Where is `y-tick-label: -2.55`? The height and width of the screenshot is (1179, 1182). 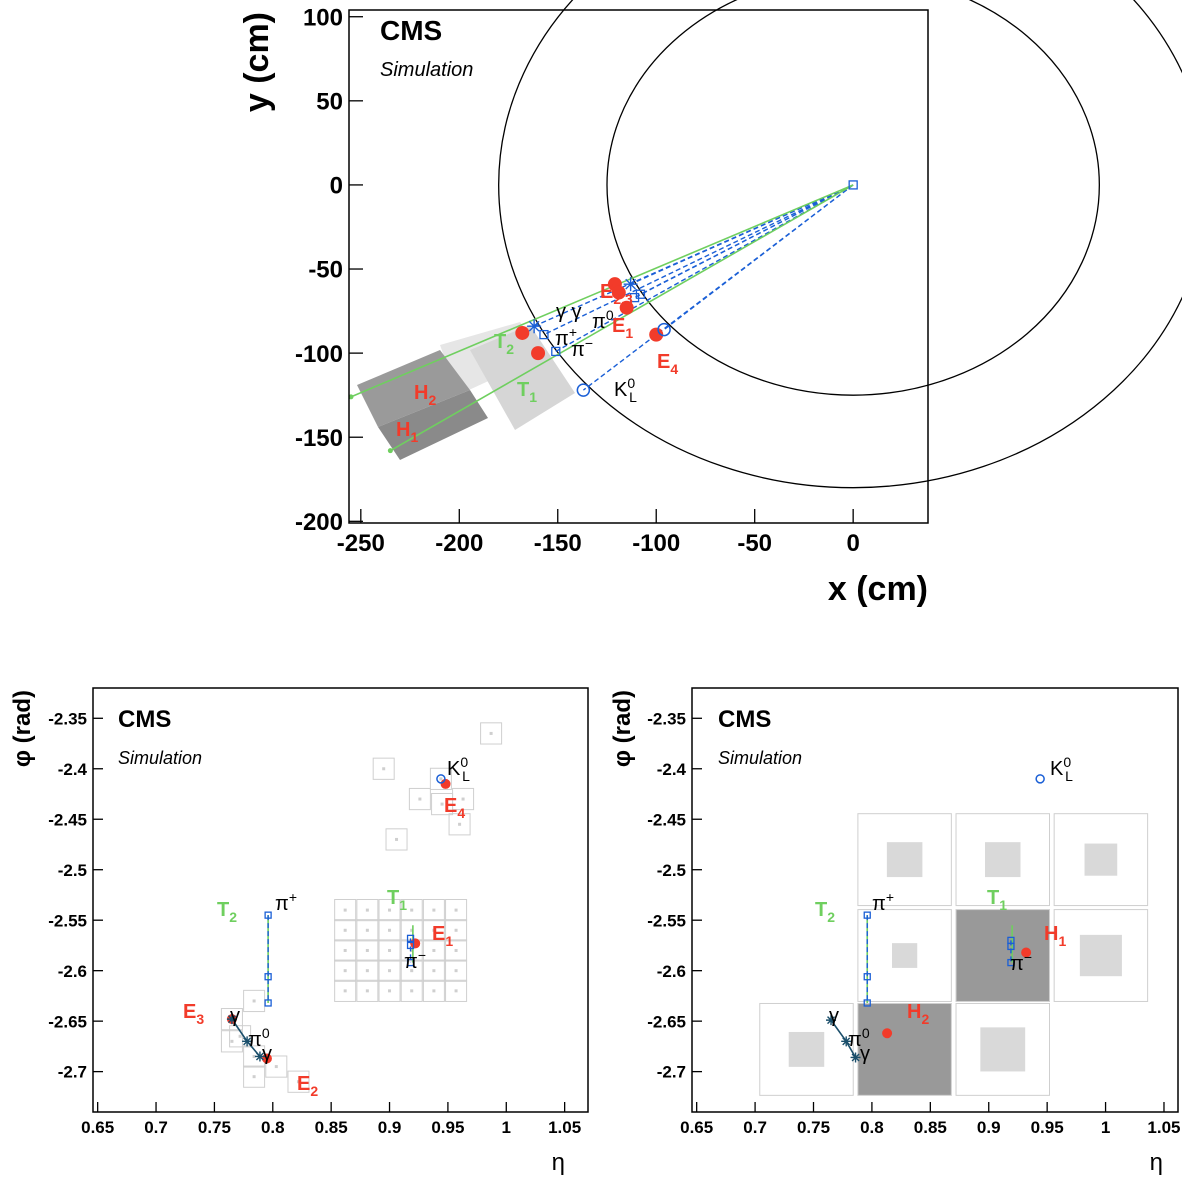
y-tick-label: -2.55 is located at coordinates (666, 920).